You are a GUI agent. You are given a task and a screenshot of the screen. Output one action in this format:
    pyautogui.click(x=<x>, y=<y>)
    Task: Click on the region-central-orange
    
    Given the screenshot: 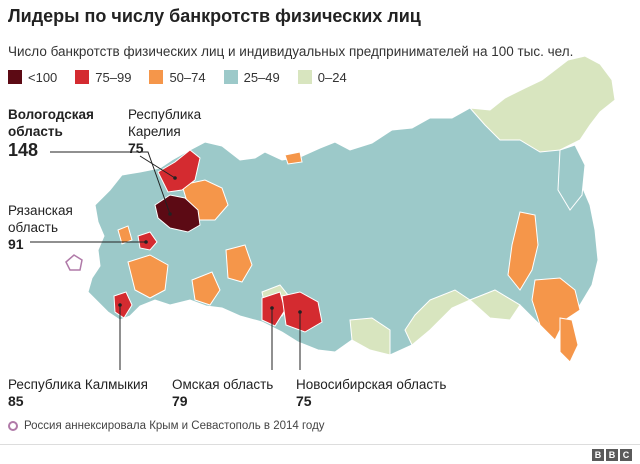 What is the action you would take?
    pyautogui.click(x=148, y=276)
    